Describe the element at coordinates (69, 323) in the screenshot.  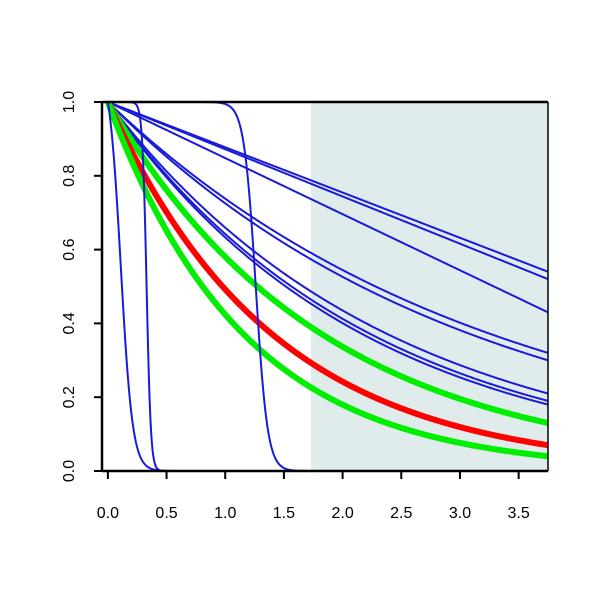
I see `y-tick-label: 0.4` at that location.